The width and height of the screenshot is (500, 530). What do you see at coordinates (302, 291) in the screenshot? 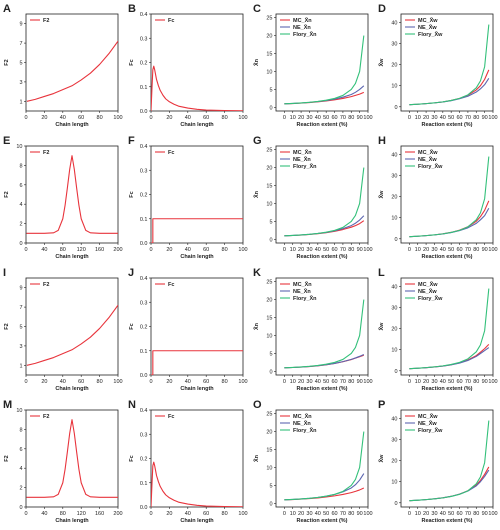
I see `legend-label: NE_X̄n` at bounding box center [302, 291].